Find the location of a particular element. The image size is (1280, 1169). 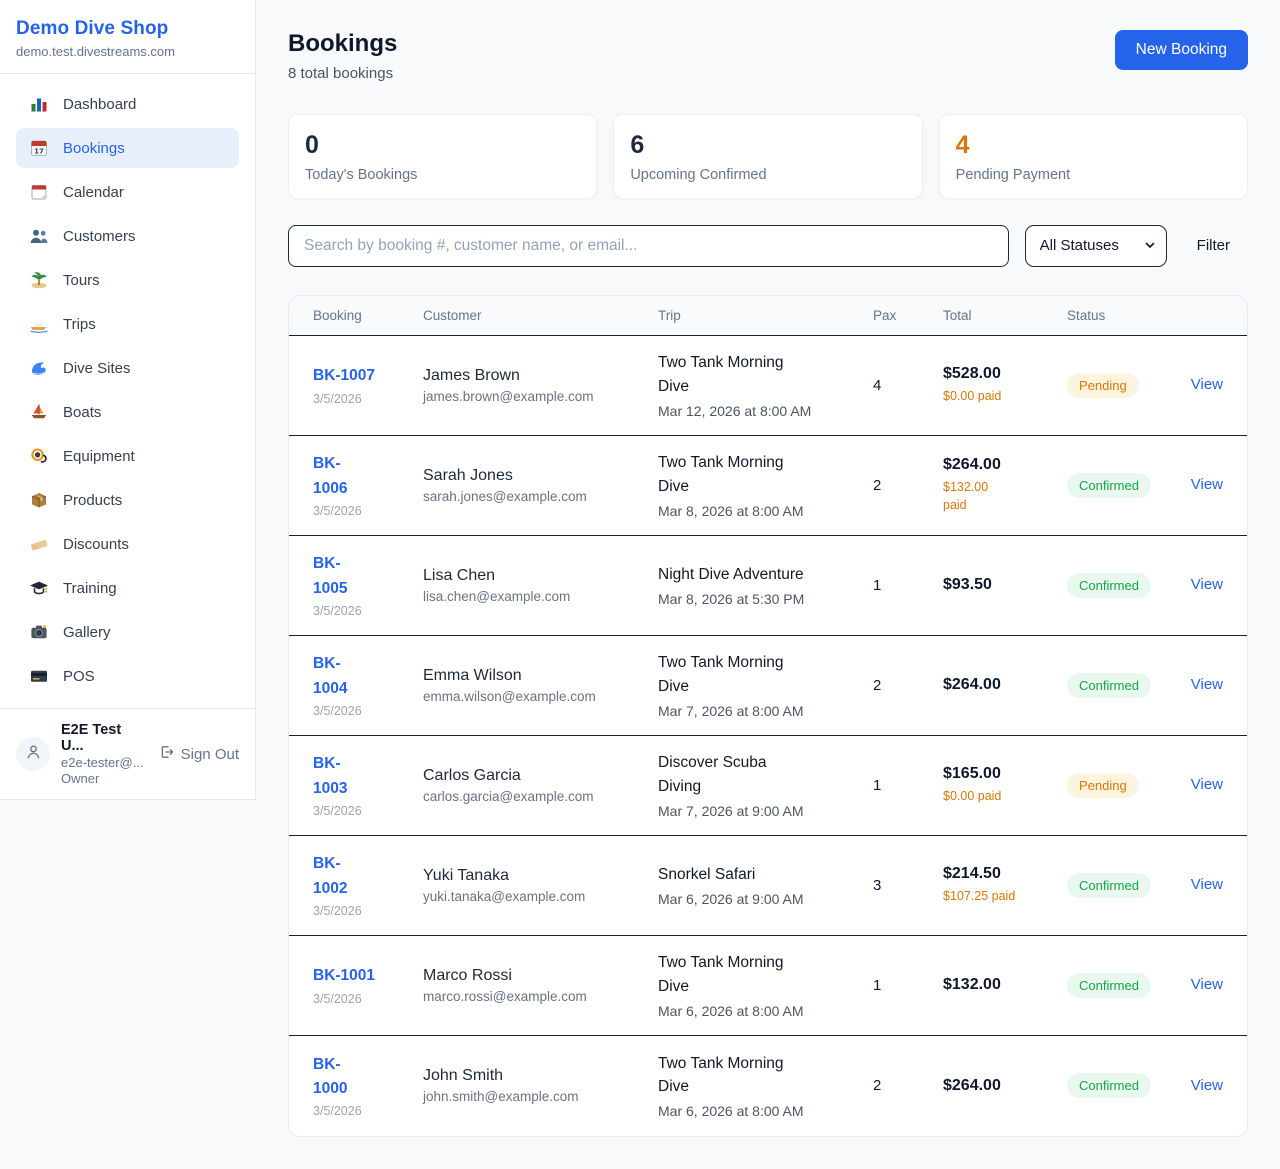

booking-number-link: BK- 1006 is located at coordinates (330, 476).